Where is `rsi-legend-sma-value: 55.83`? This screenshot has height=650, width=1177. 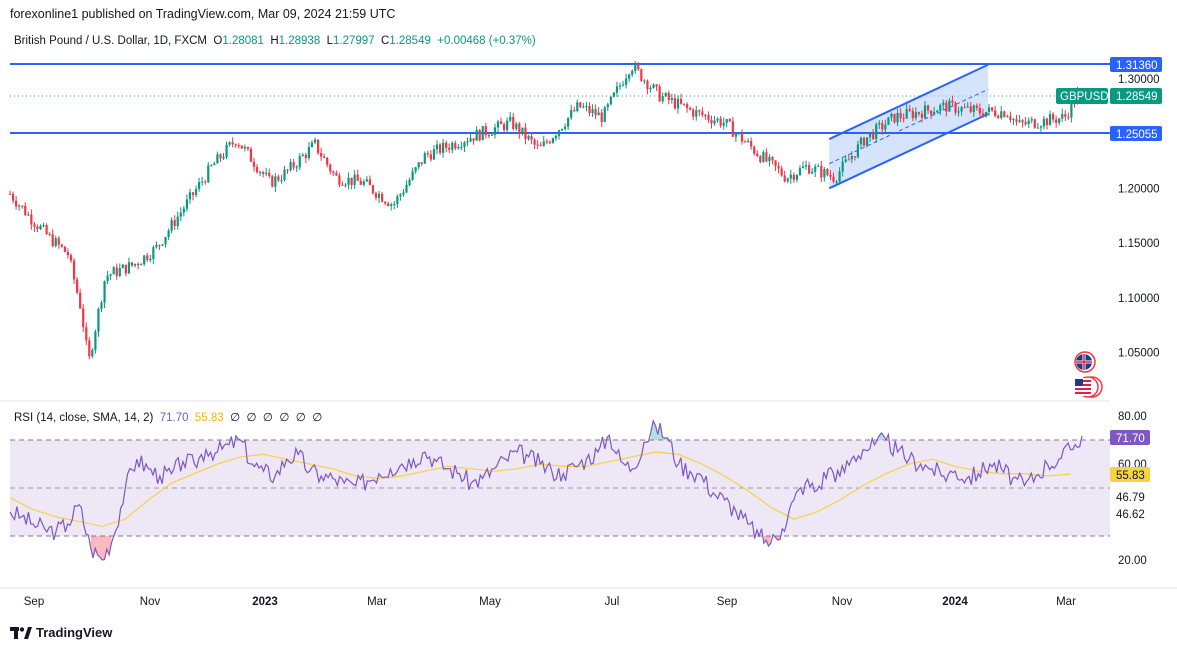
rsi-legend-sma-value: 55.83 is located at coordinates (209, 418).